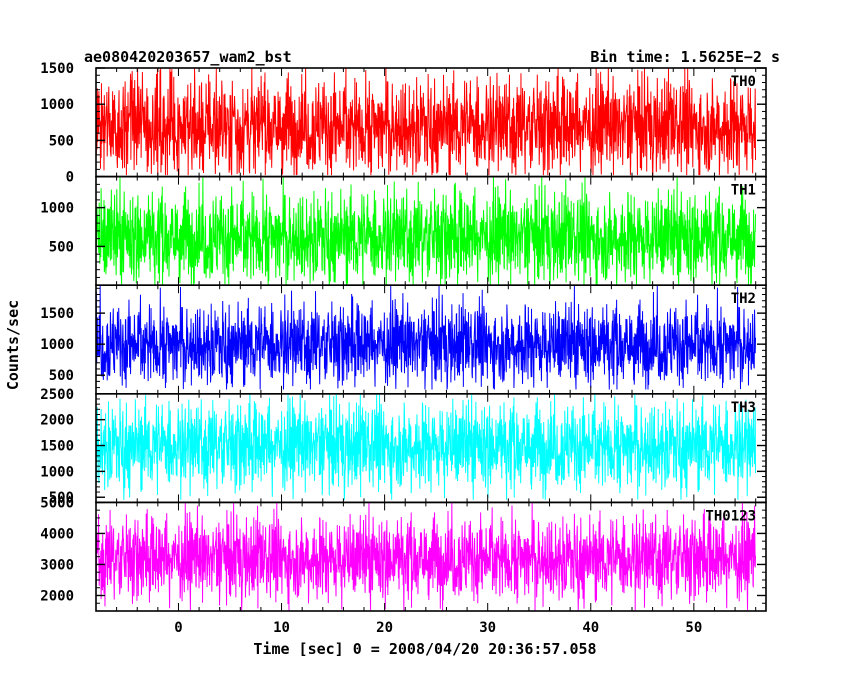 The width and height of the screenshot is (850, 680). Describe the element at coordinates (426, 231) in the screenshot. I see `series-th1-line` at that location.